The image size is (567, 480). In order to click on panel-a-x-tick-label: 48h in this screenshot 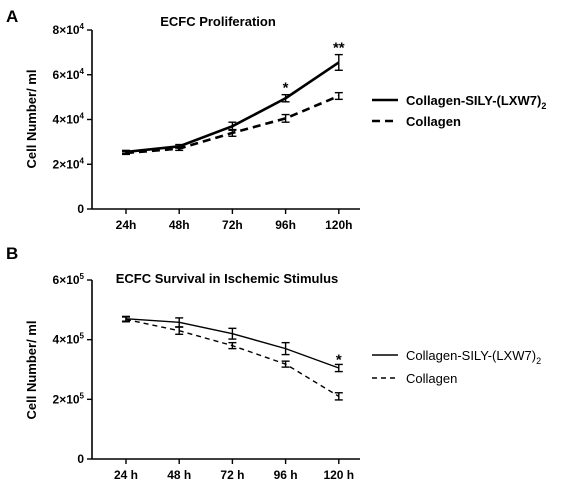, I will do `click(179, 225)`.